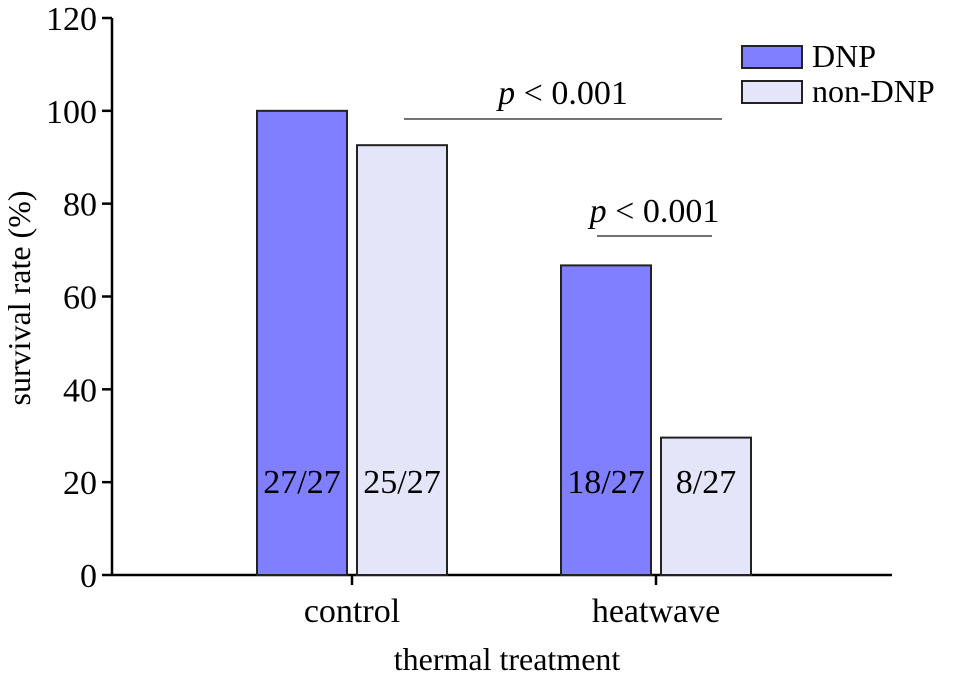 The image size is (957, 681). I want to click on bar-dnp-heatwave, so click(606, 420).